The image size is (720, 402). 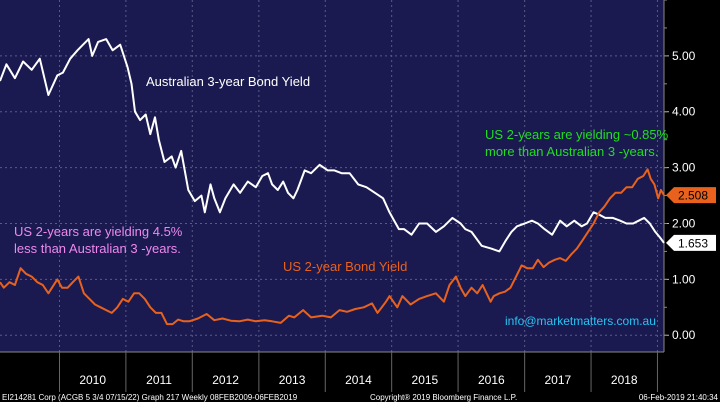 I want to click on last-value-tag-australian-3y, so click(x=691, y=242).